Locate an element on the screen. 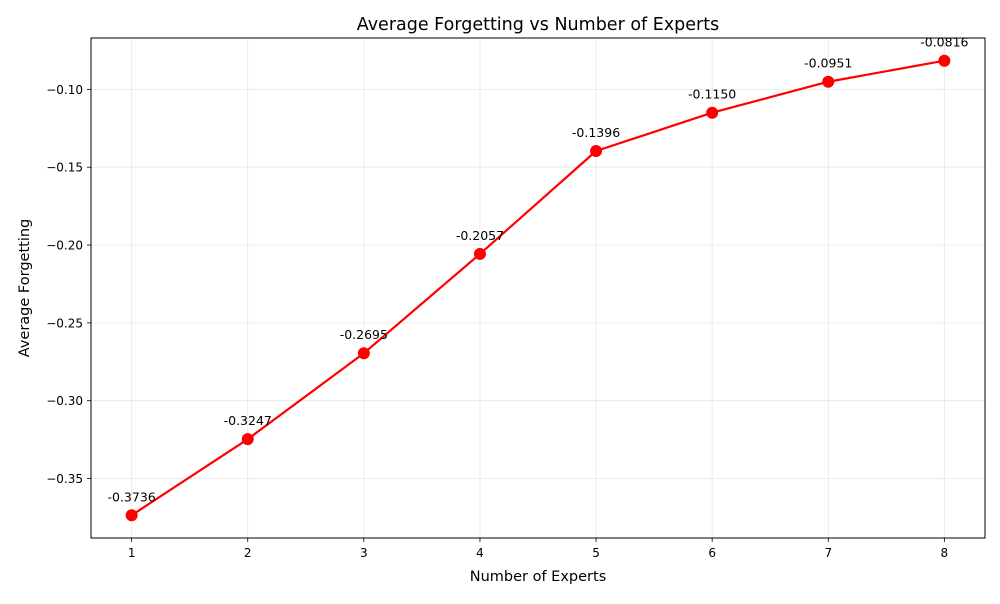 Image resolution: width=1000 pixels, height=604 pixels. y-tick-label: −0.30 is located at coordinates (64, 401).